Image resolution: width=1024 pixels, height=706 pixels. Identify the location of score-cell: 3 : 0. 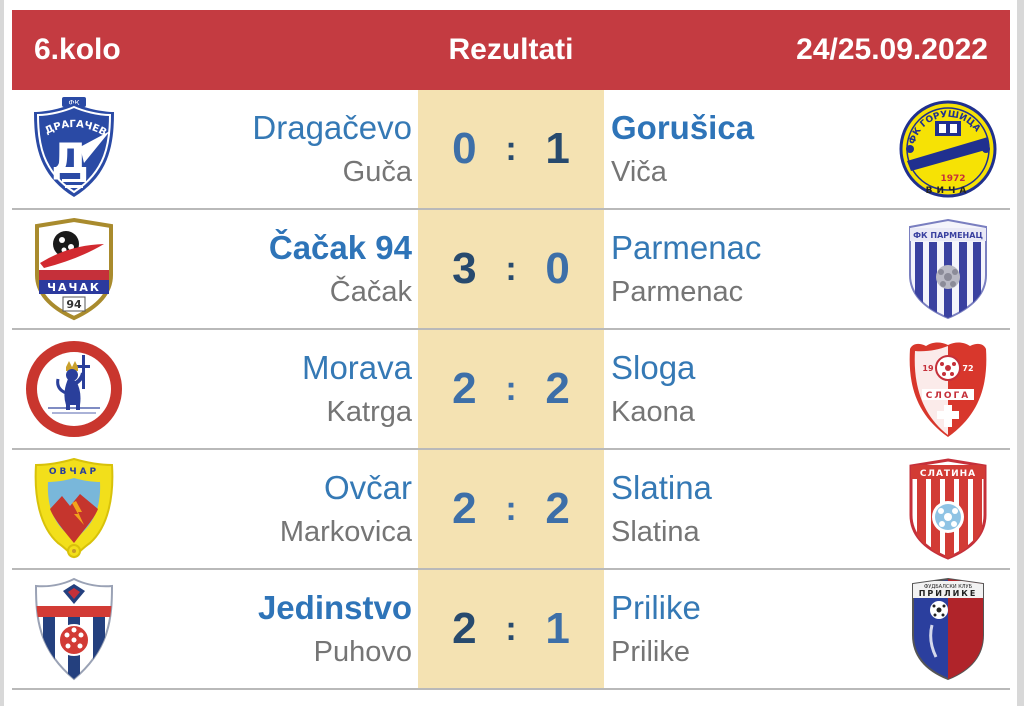
(511, 269).